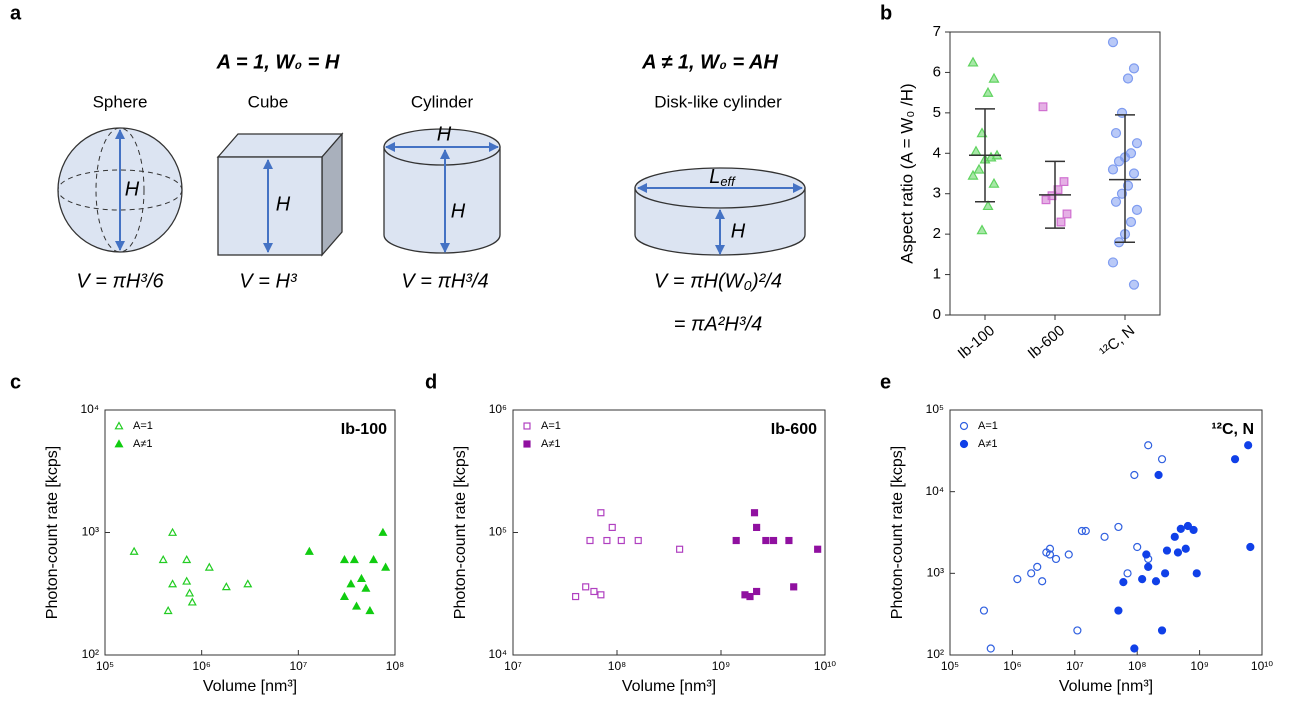 The image size is (1301, 707). I want to click on legend-label: A≠1, so click(988, 444).